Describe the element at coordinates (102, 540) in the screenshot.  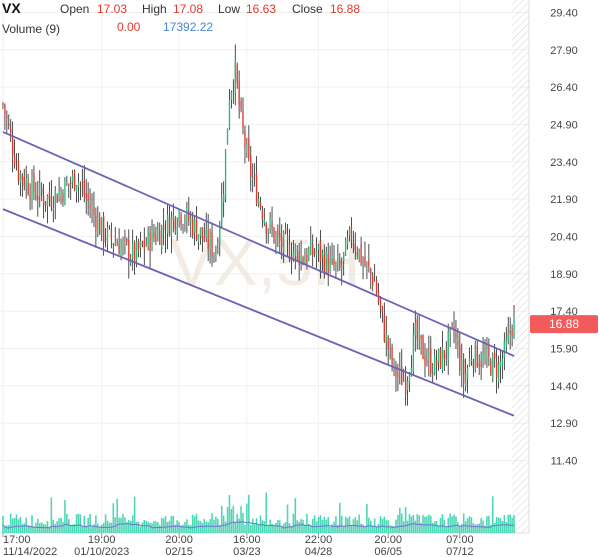
I see `x-time-label: 19:00` at that location.